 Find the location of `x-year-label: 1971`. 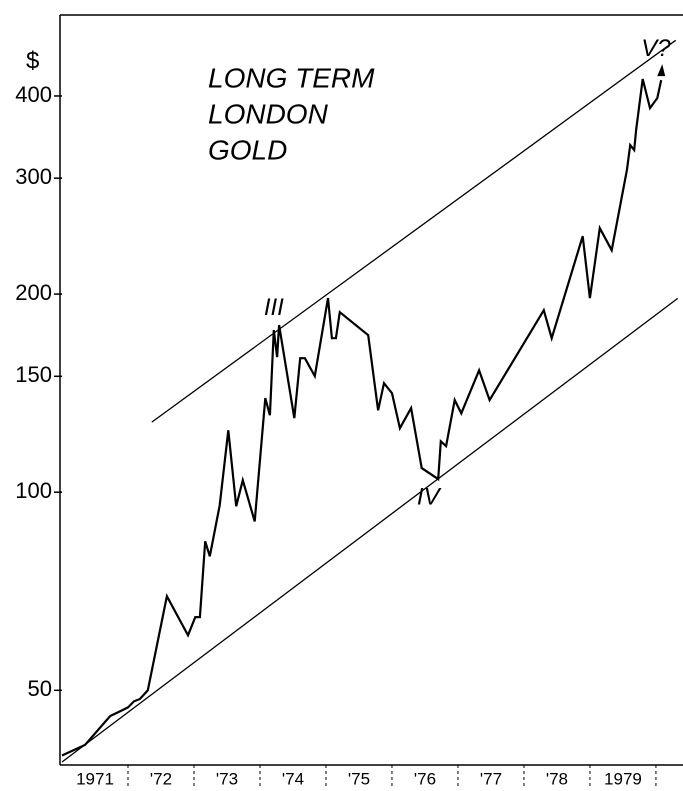

x-year-label: 1971 is located at coordinates (95, 778).